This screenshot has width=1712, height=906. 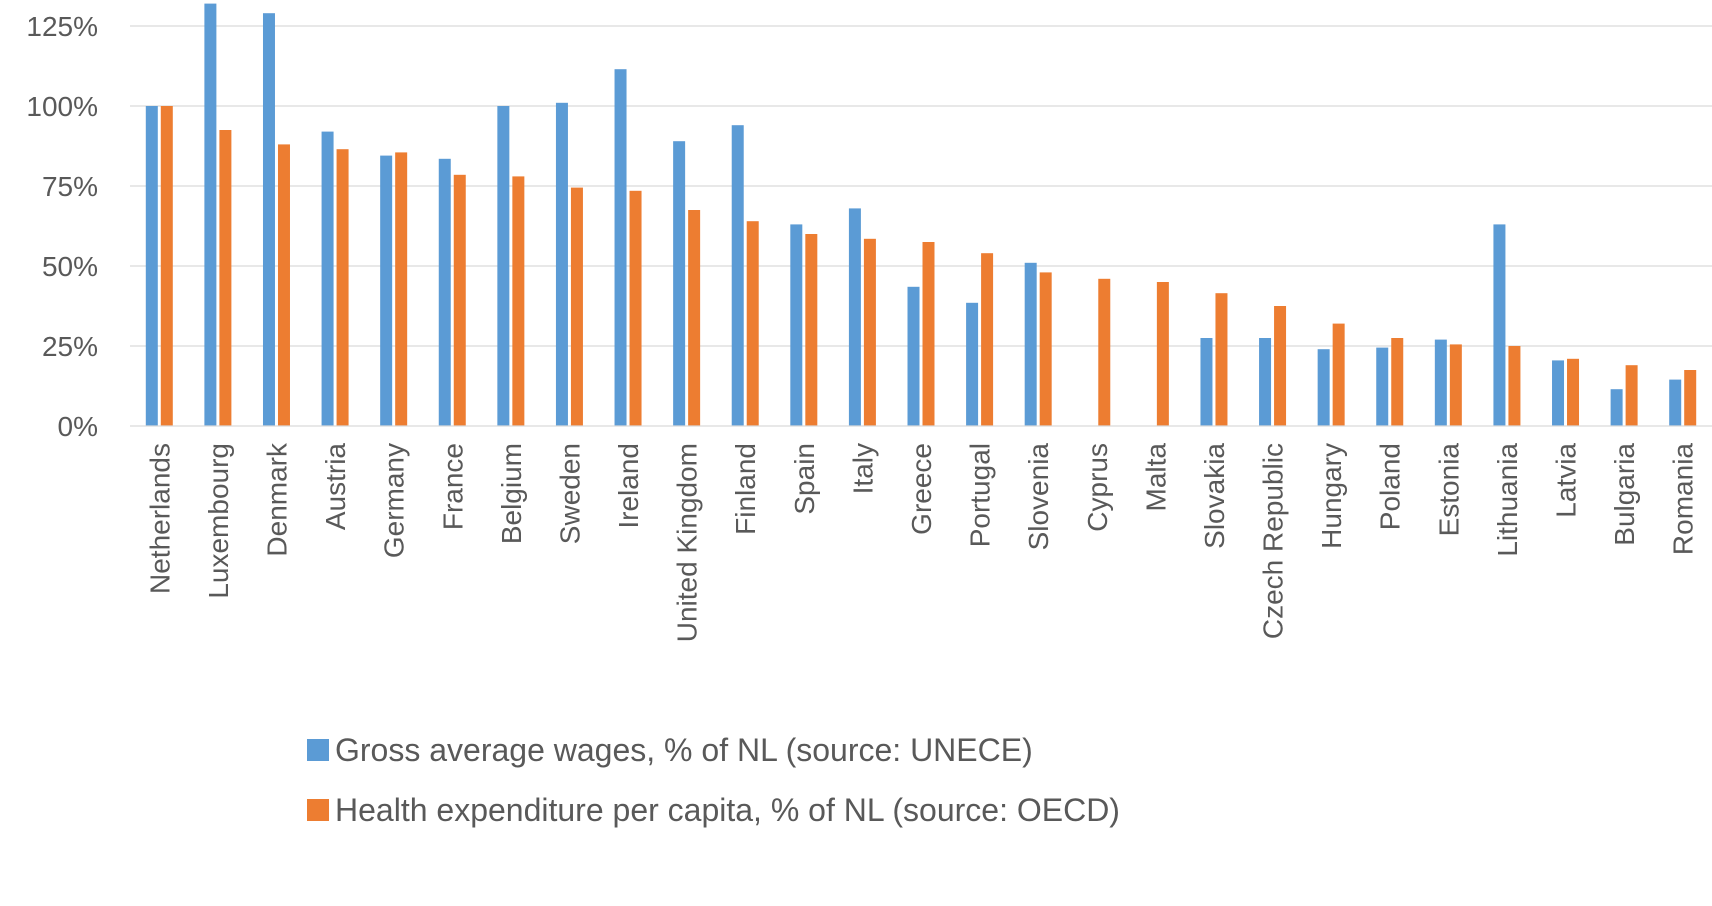 What do you see at coordinates (1104, 352) in the screenshot?
I see `bar-health-cyprus` at bounding box center [1104, 352].